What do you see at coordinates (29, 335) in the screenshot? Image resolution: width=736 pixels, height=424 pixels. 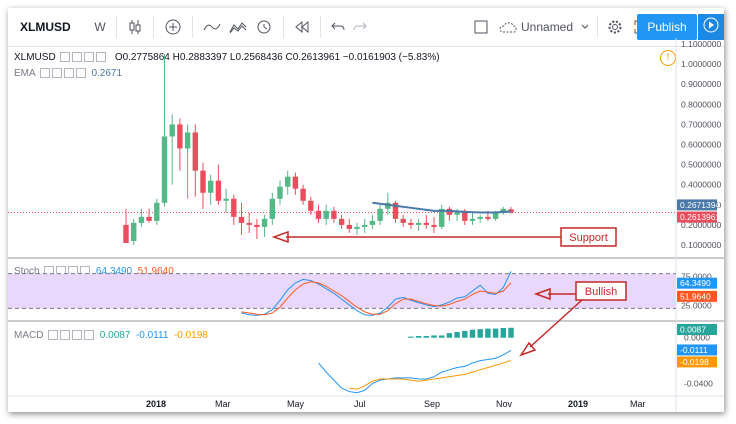 I see `macd-label: MACD` at bounding box center [29, 335].